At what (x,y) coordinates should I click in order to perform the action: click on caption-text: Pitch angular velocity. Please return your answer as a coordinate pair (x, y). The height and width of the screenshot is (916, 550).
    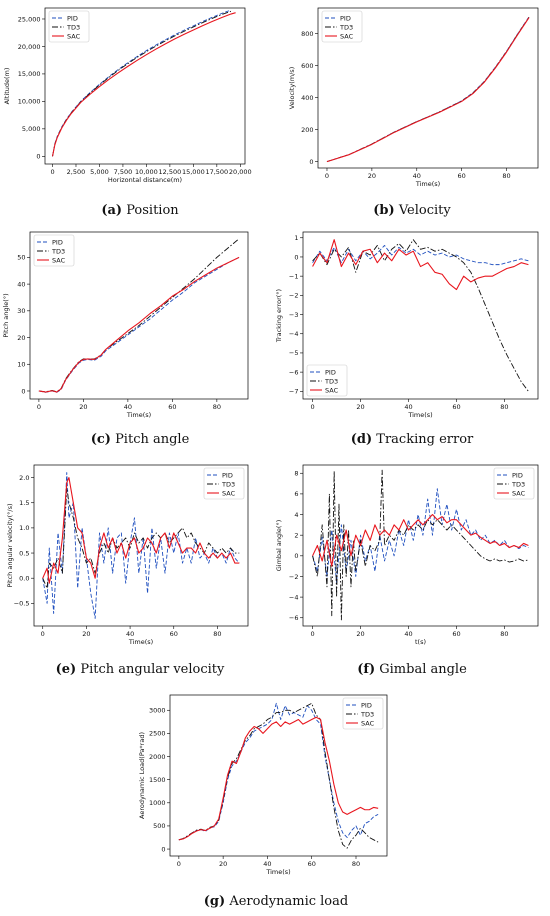
    Looking at the image, I should click on (152, 669).